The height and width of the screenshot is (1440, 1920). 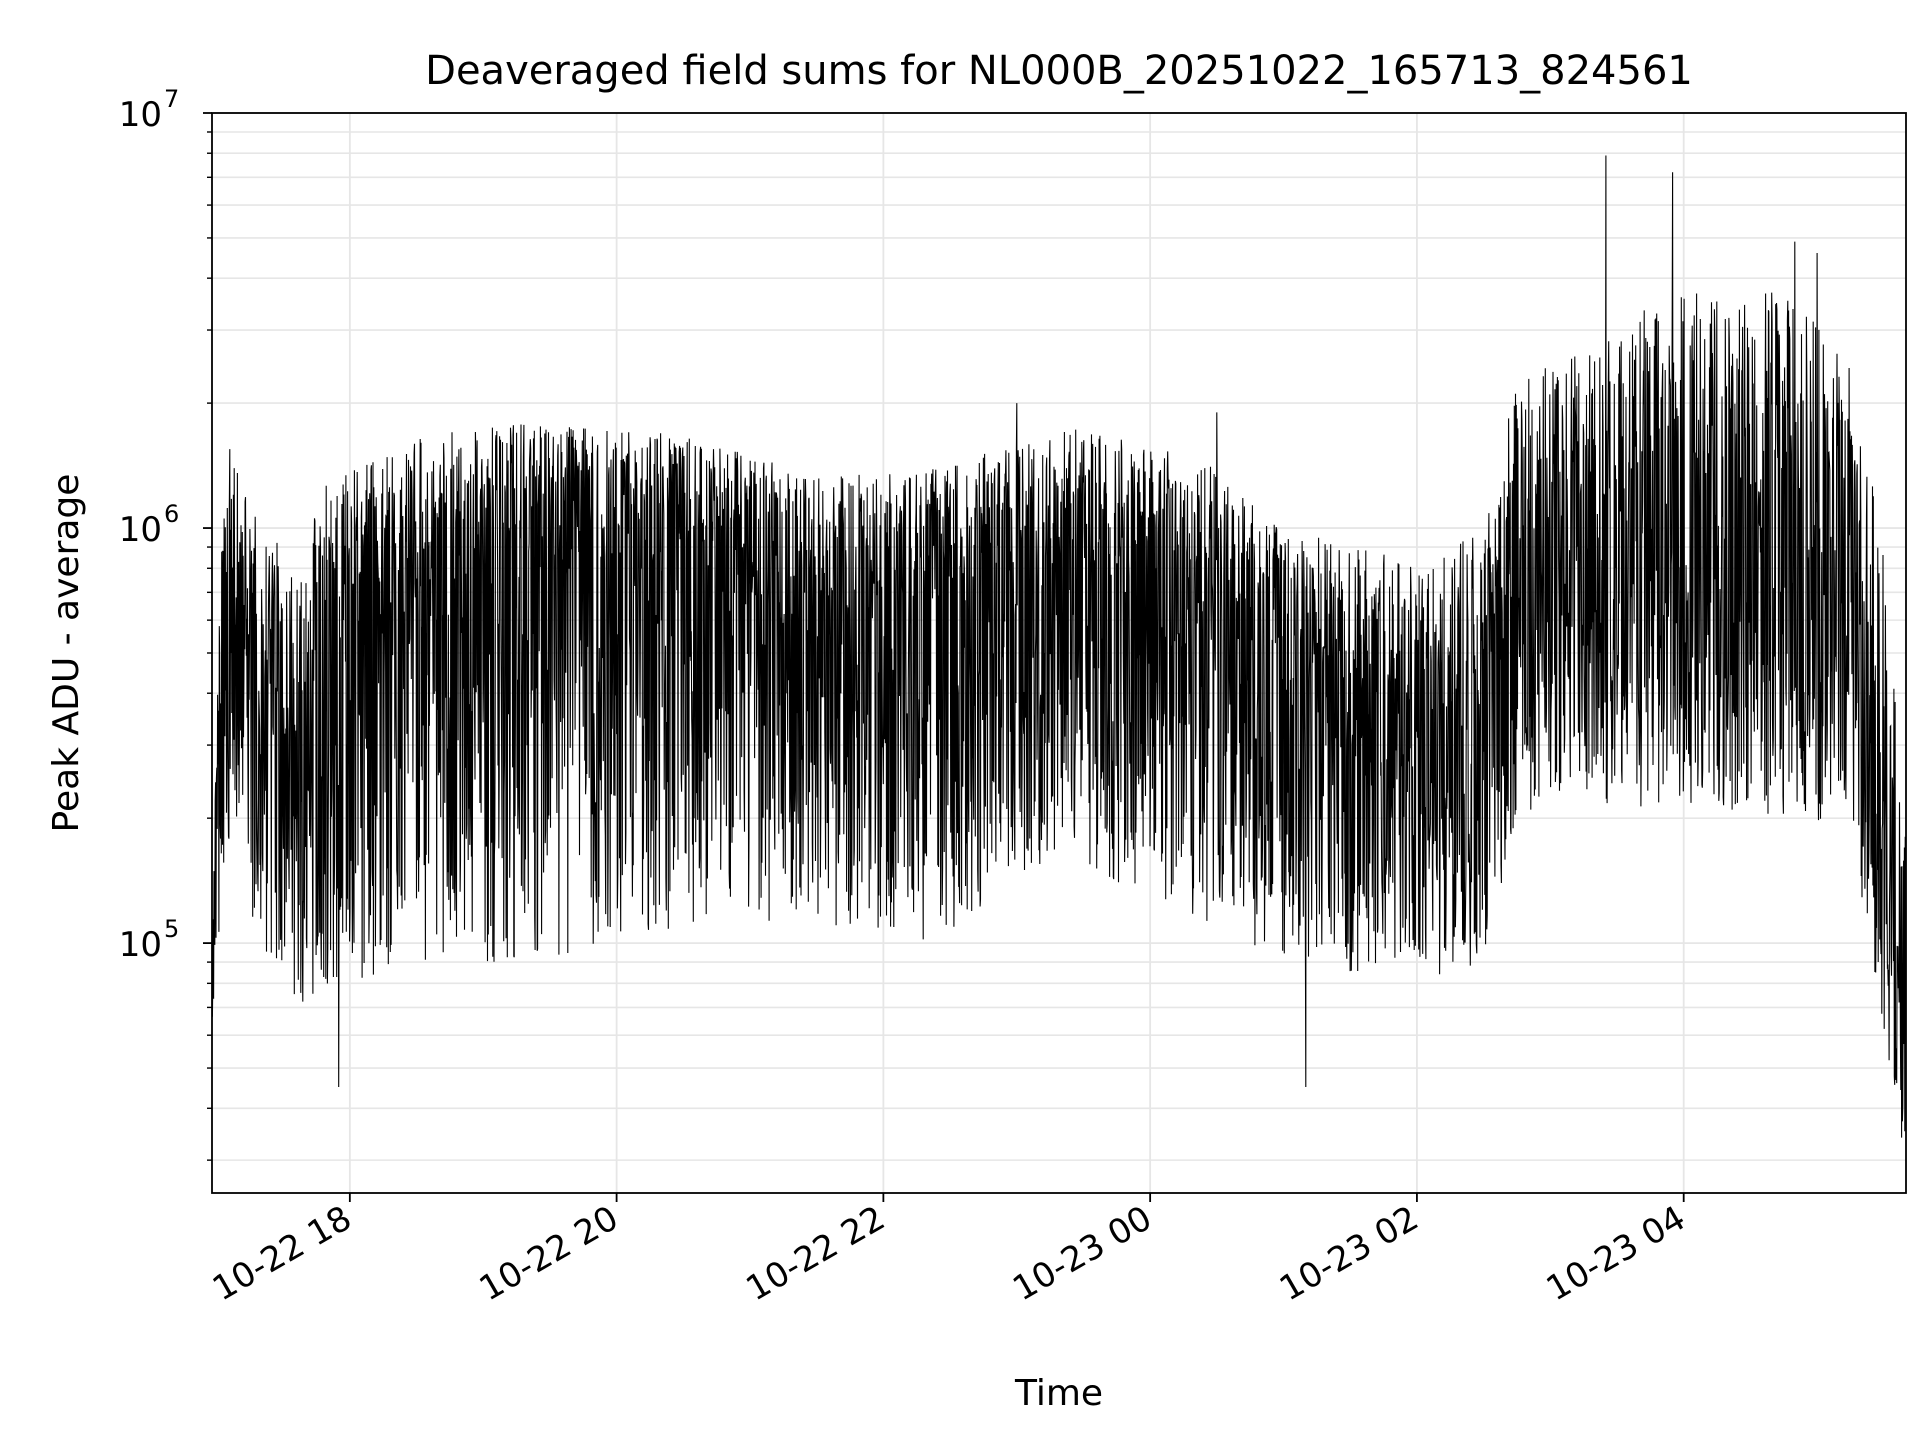 I want to click on y-tick-exponent: 7, so click(x=171, y=99).